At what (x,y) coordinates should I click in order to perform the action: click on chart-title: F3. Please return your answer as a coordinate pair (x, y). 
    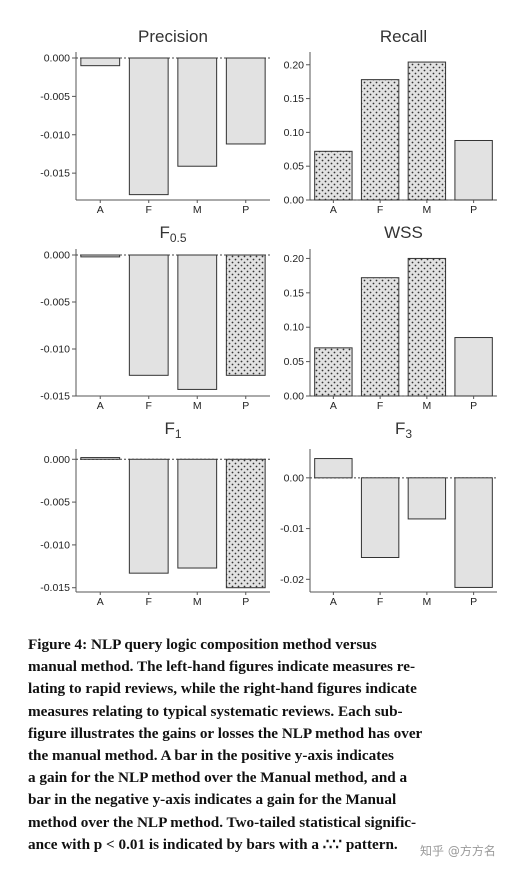
    Looking at the image, I should click on (403, 430).